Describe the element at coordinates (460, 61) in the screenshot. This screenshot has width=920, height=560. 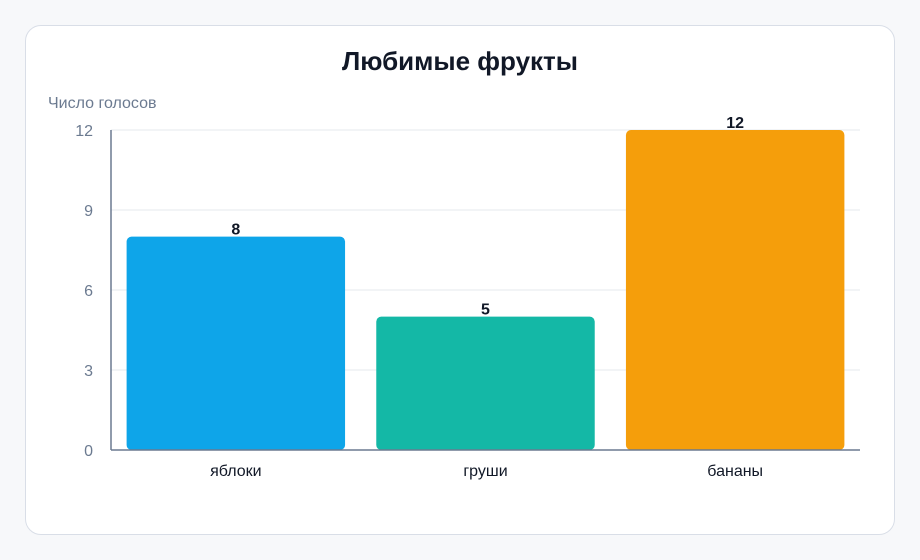
I see `chart-title: Любимые фрукты` at that location.